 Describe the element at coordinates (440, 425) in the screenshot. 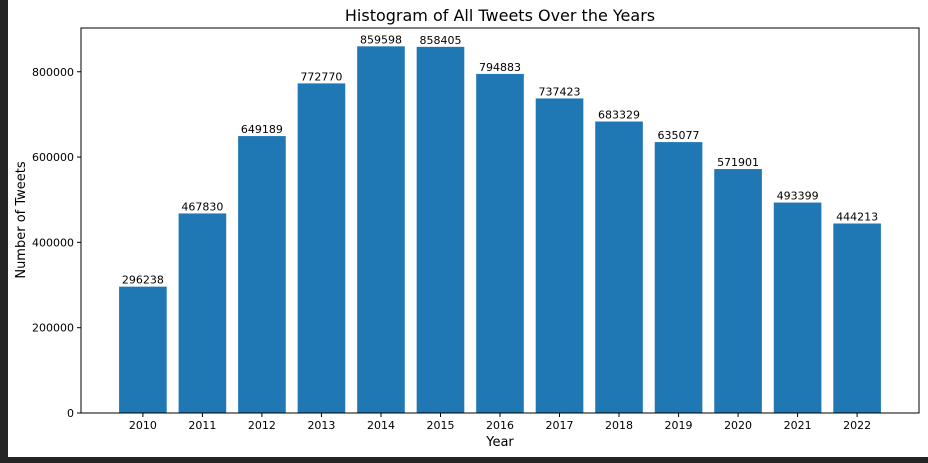

I see `x-tick-label-2015: 2015` at that location.